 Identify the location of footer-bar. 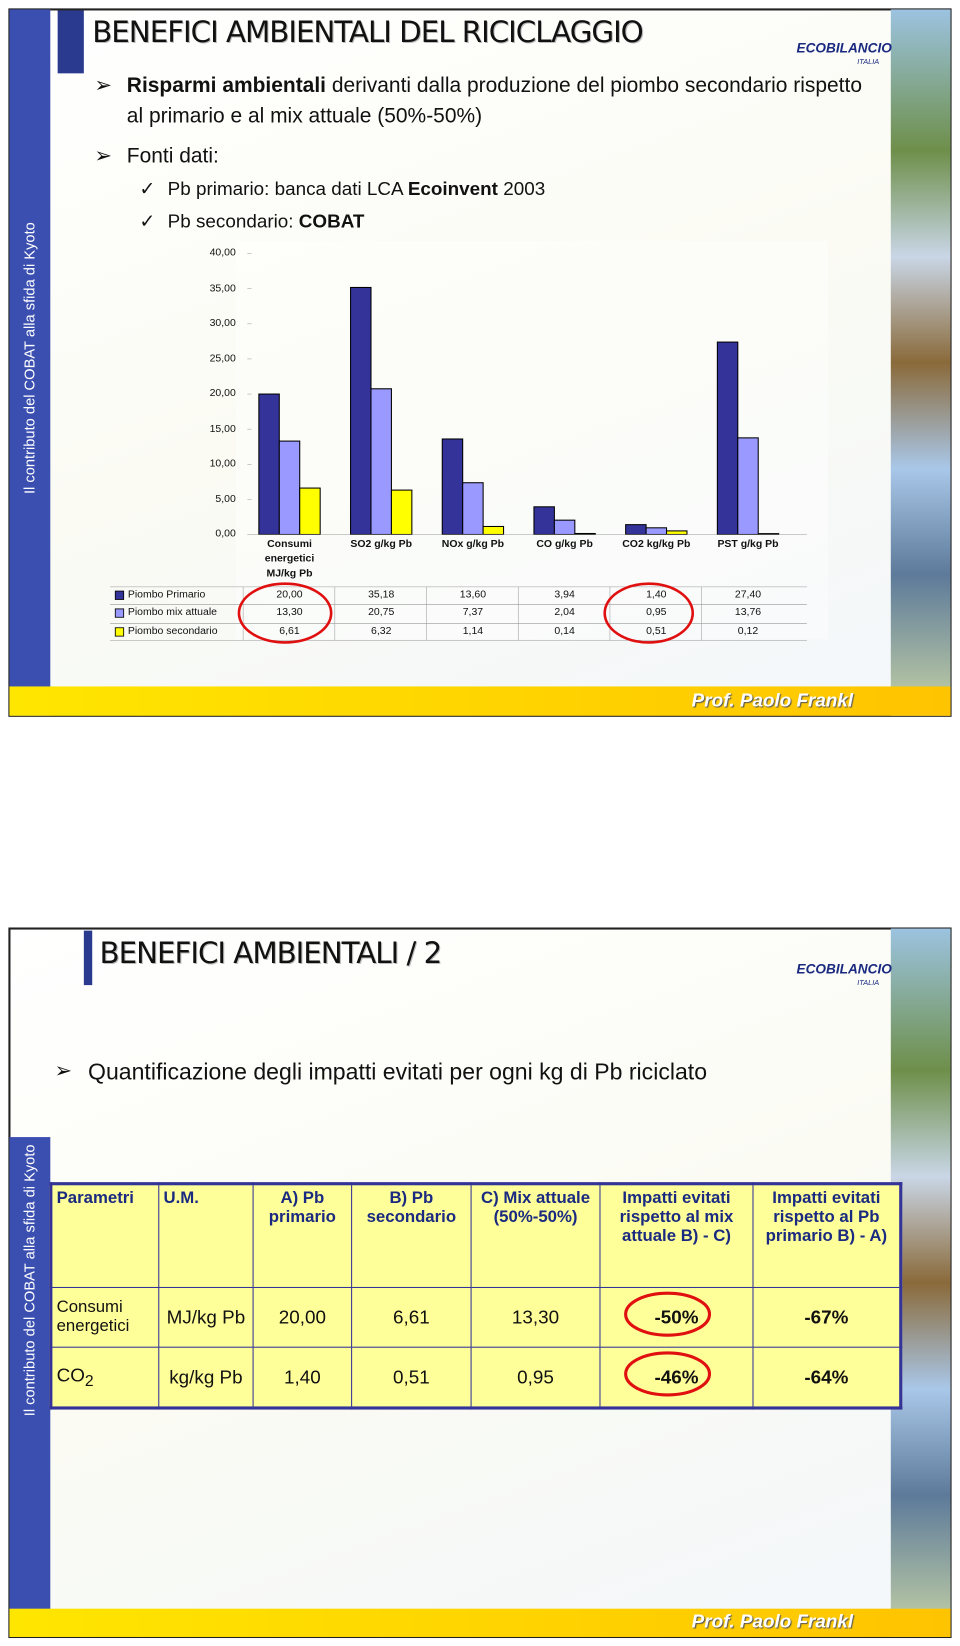
(480, 701).